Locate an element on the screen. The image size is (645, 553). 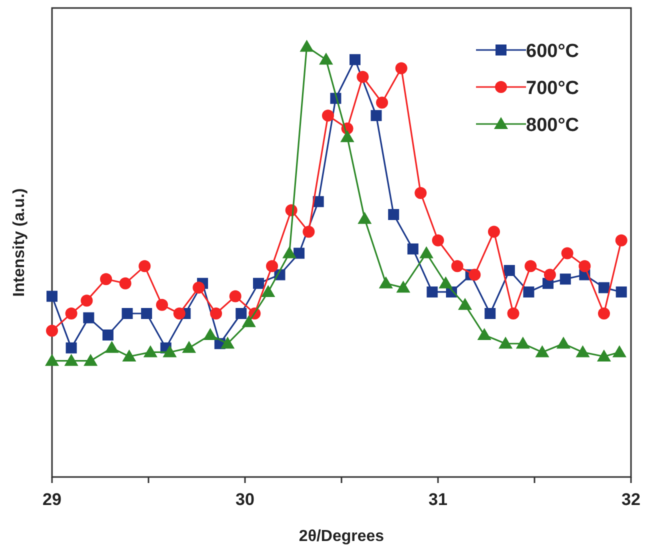
legend-label: 700°C is located at coordinates (553, 88).